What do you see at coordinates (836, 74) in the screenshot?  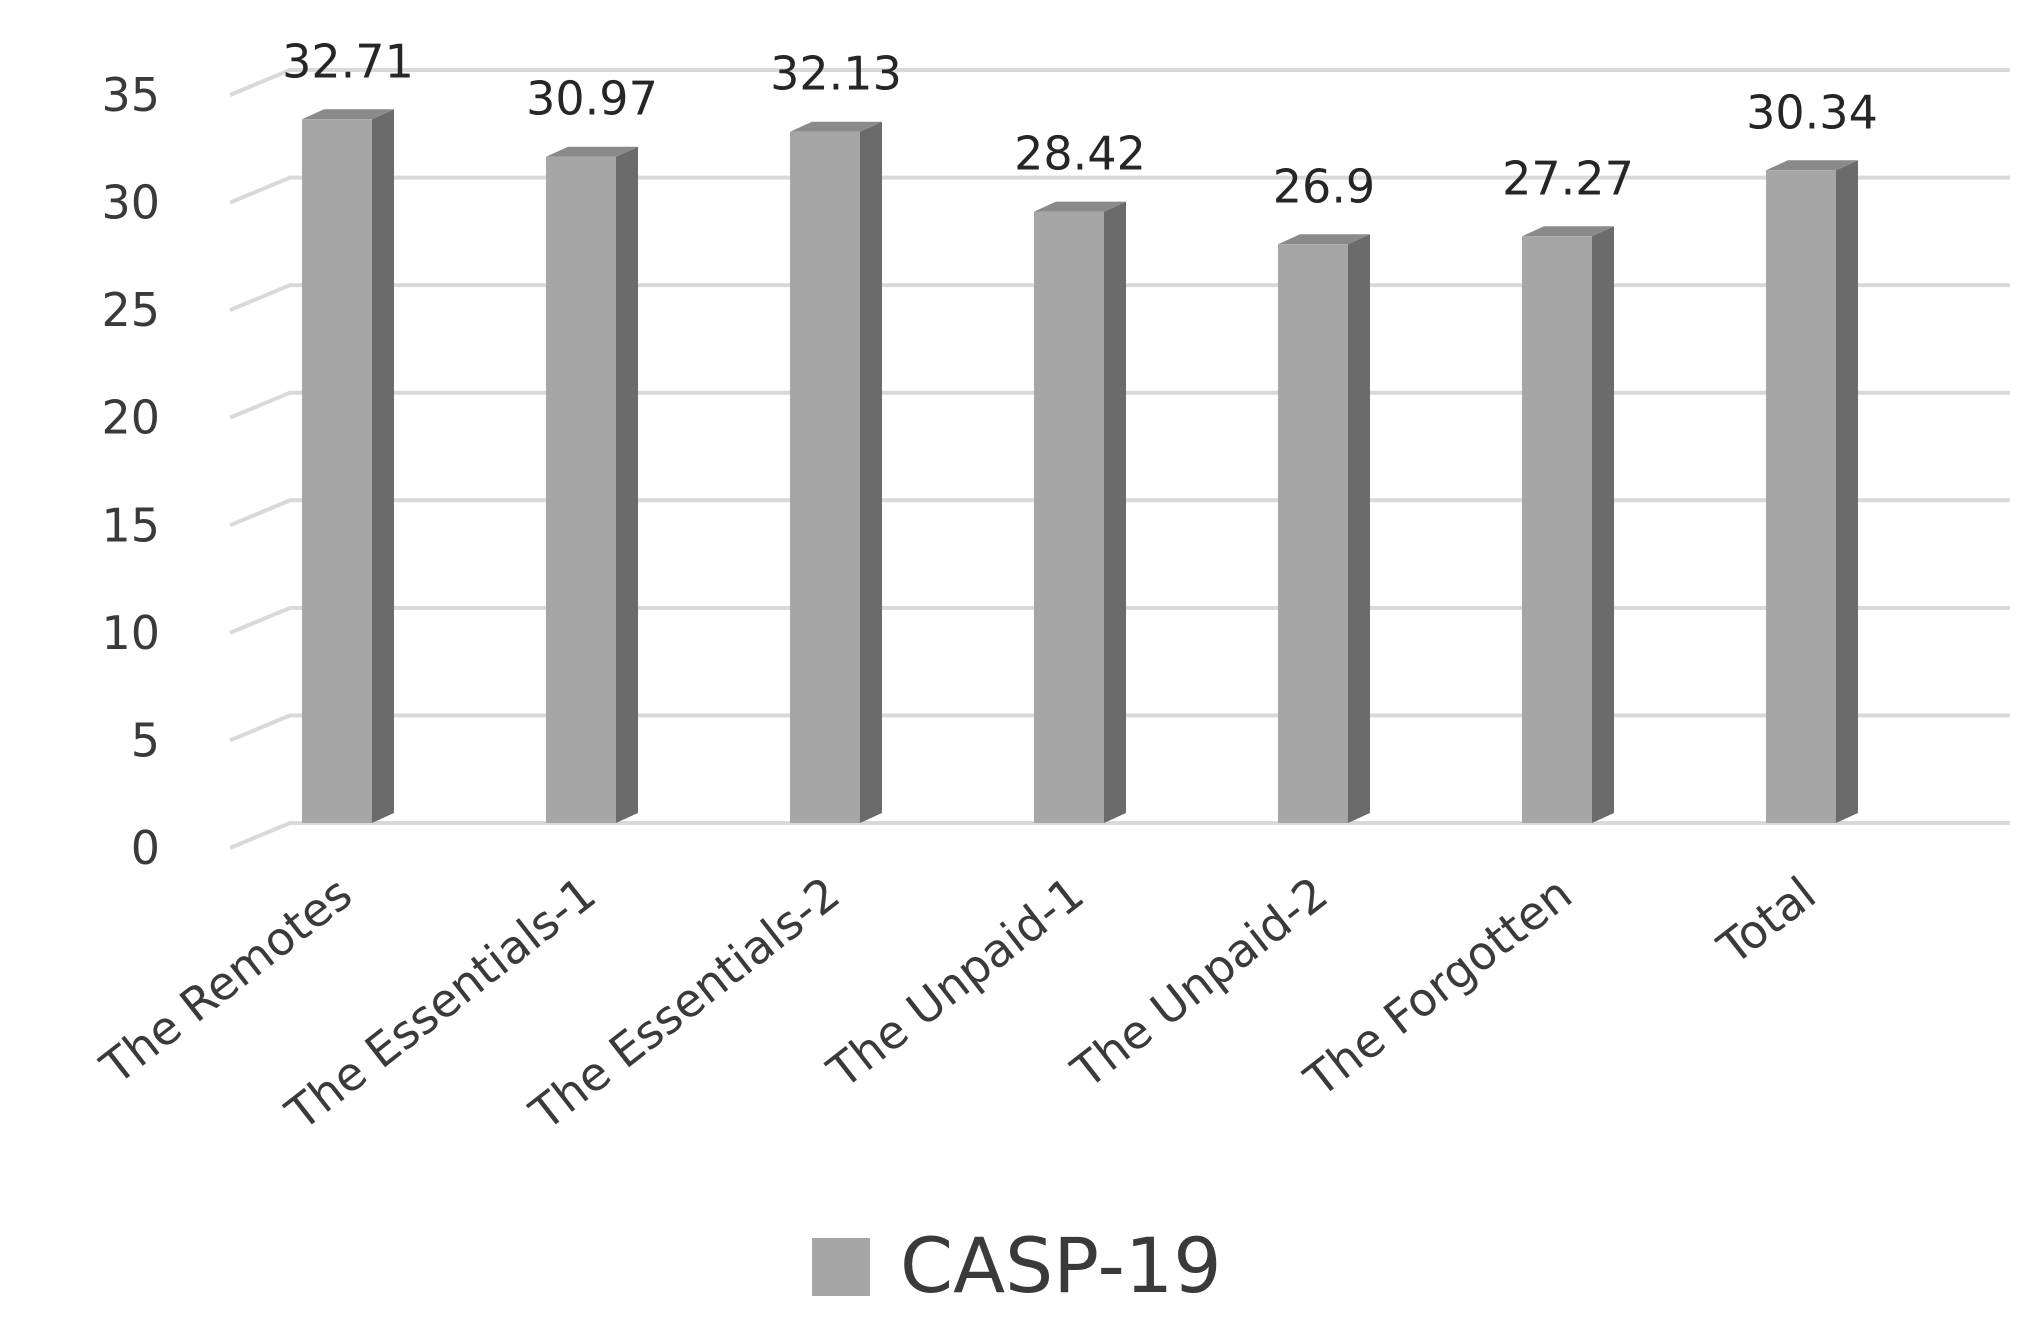 I see `data-label: 32.13` at bounding box center [836, 74].